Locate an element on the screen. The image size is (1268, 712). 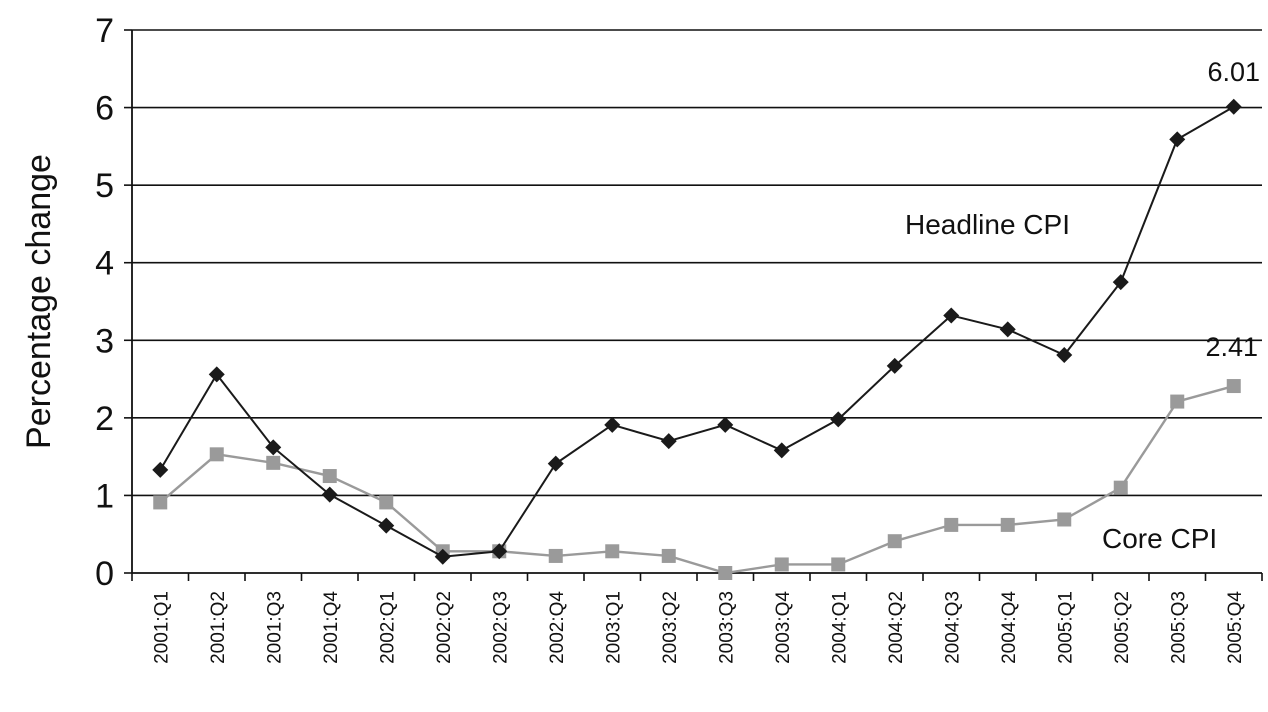
x-tick-label: 2001:Q2 is located at coordinates (218, 627).